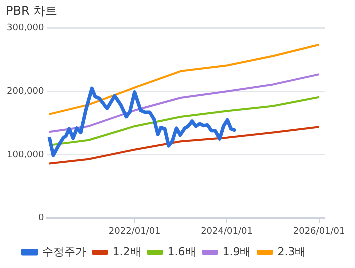 The image size is (355, 268). Describe the element at coordinates (32, 11) in the screenshot. I see `chart-title: PBR 차트` at that location.